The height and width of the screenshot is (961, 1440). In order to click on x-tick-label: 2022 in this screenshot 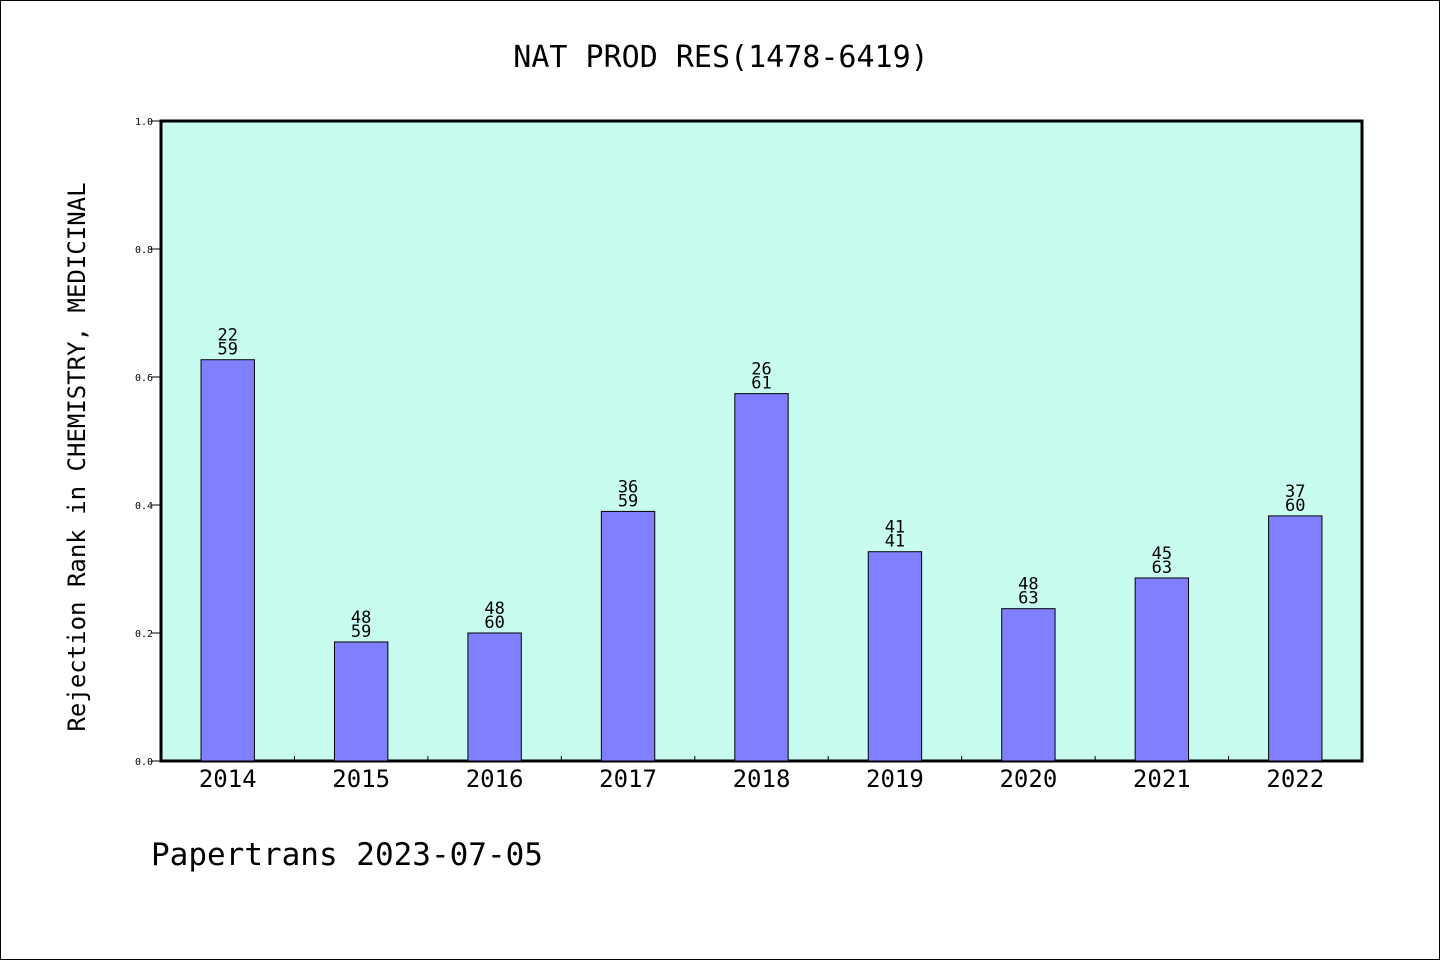, I will do `click(1295, 779)`.